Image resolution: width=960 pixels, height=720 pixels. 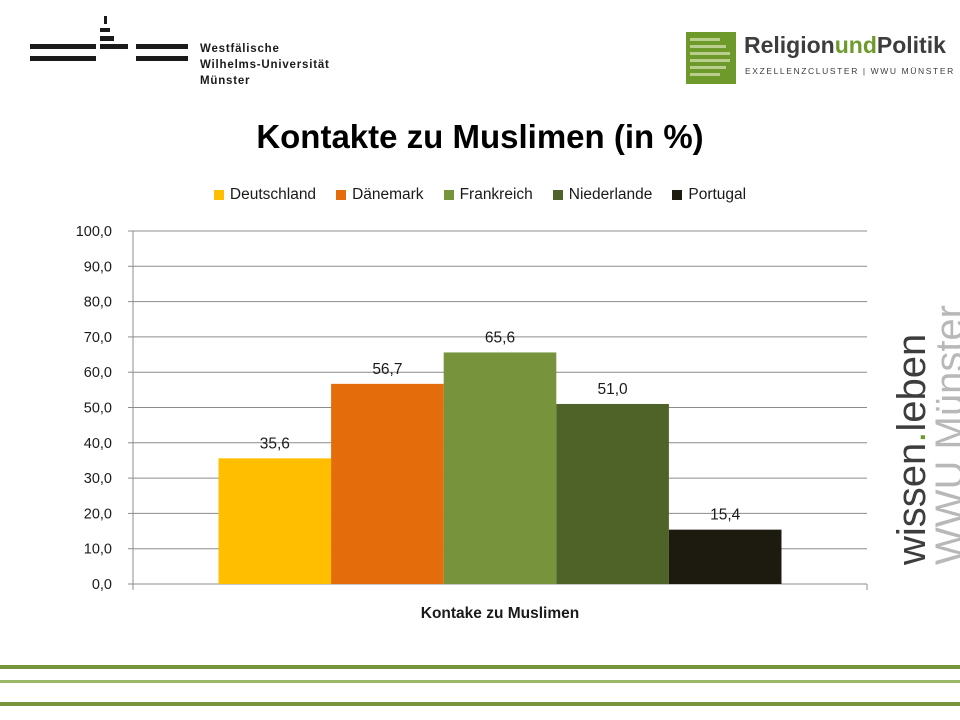 I want to click on x-axis-label: Kontake zu Muslimen, so click(x=500, y=613).